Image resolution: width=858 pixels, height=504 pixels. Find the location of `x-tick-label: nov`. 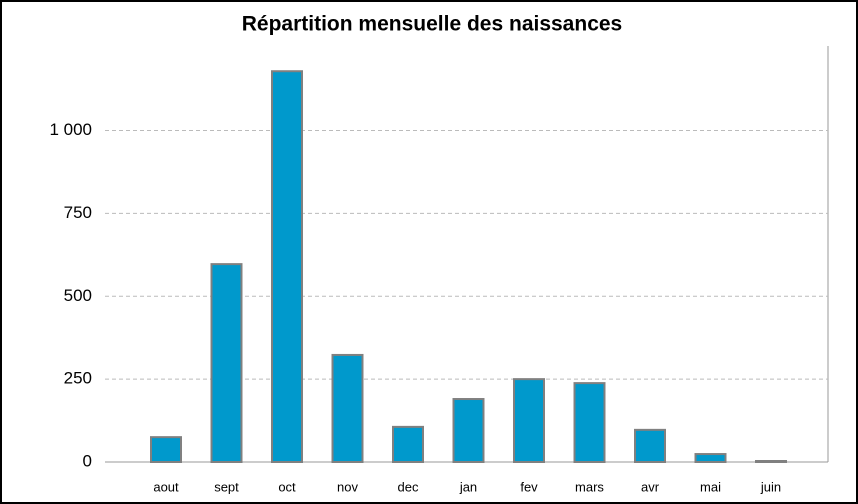

x-tick-label: nov is located at coordinates (347, 486).